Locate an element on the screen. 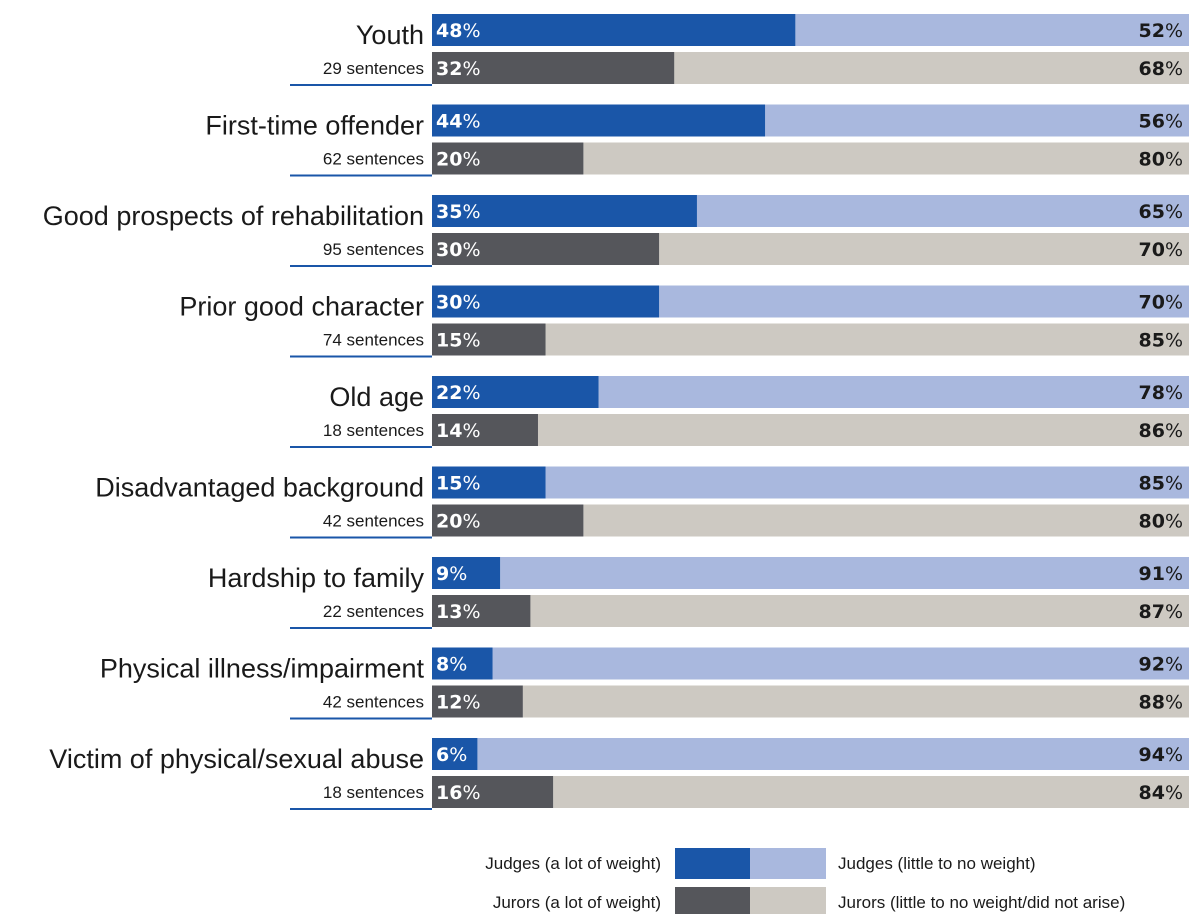  legend-label-a-lot: Judges (a lot of weight) is located at coordinates (573, 863).